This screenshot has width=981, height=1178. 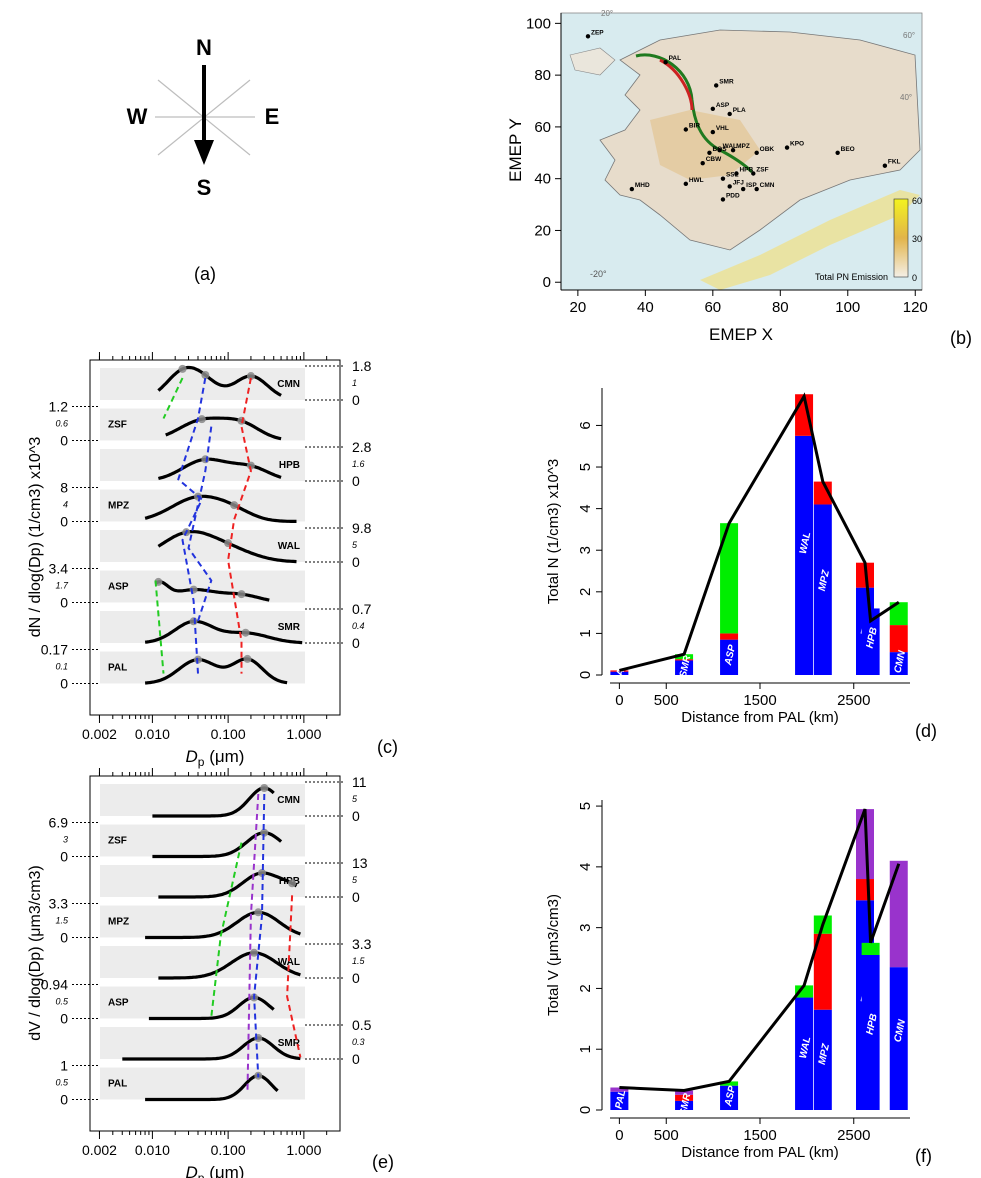 What do you see at coordinates (732, 175) in the screenshot?
I see `map-station-label: SSL` at bounding box center [732, 175].